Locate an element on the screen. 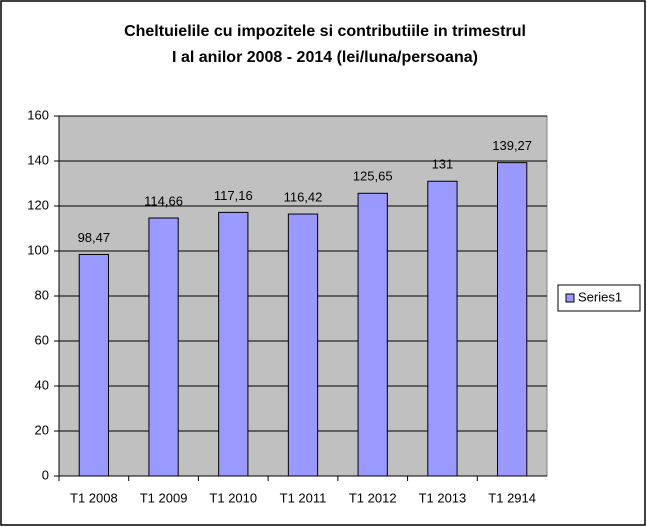 This screenshot has width=647, height=527. data-label: 125,65 is located at coordinates (373, 176).